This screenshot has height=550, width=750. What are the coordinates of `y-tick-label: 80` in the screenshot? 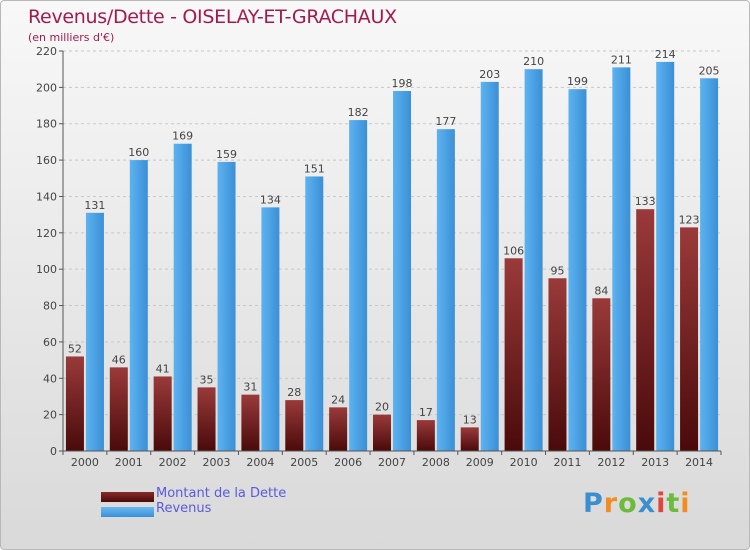 It's located at (50, 306).